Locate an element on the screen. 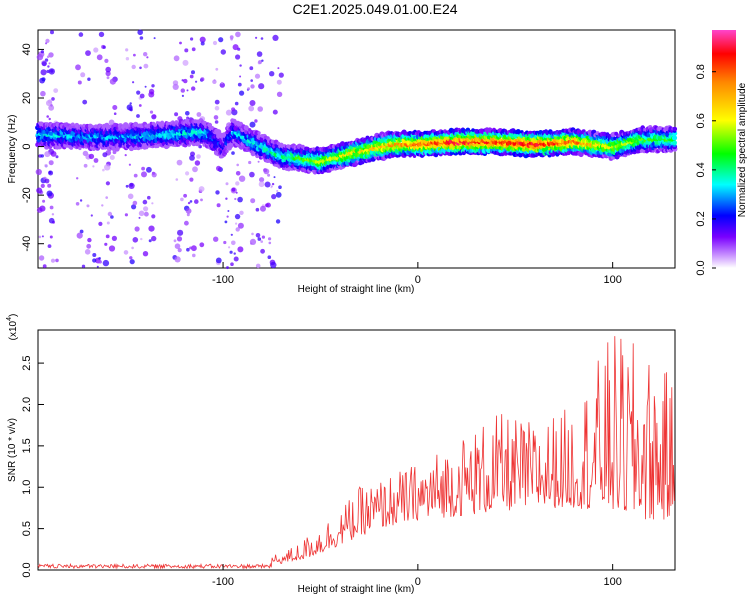 Image resolution: width=750 pixels, height=600 pixels. colorbar-label: Normalized spectral amplitude is located at coordinates (742, 149).